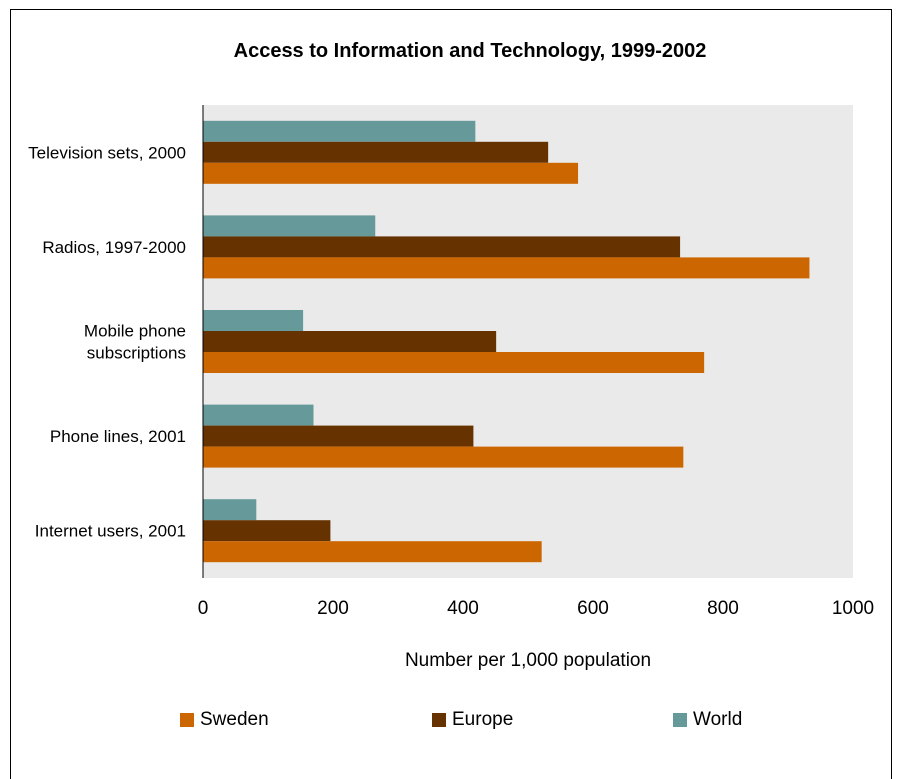  What do you see at coordinates (114, 247) in the screenshot?
I see `category-label: Radios, 1997-2000` at bounding box center [114, 247].